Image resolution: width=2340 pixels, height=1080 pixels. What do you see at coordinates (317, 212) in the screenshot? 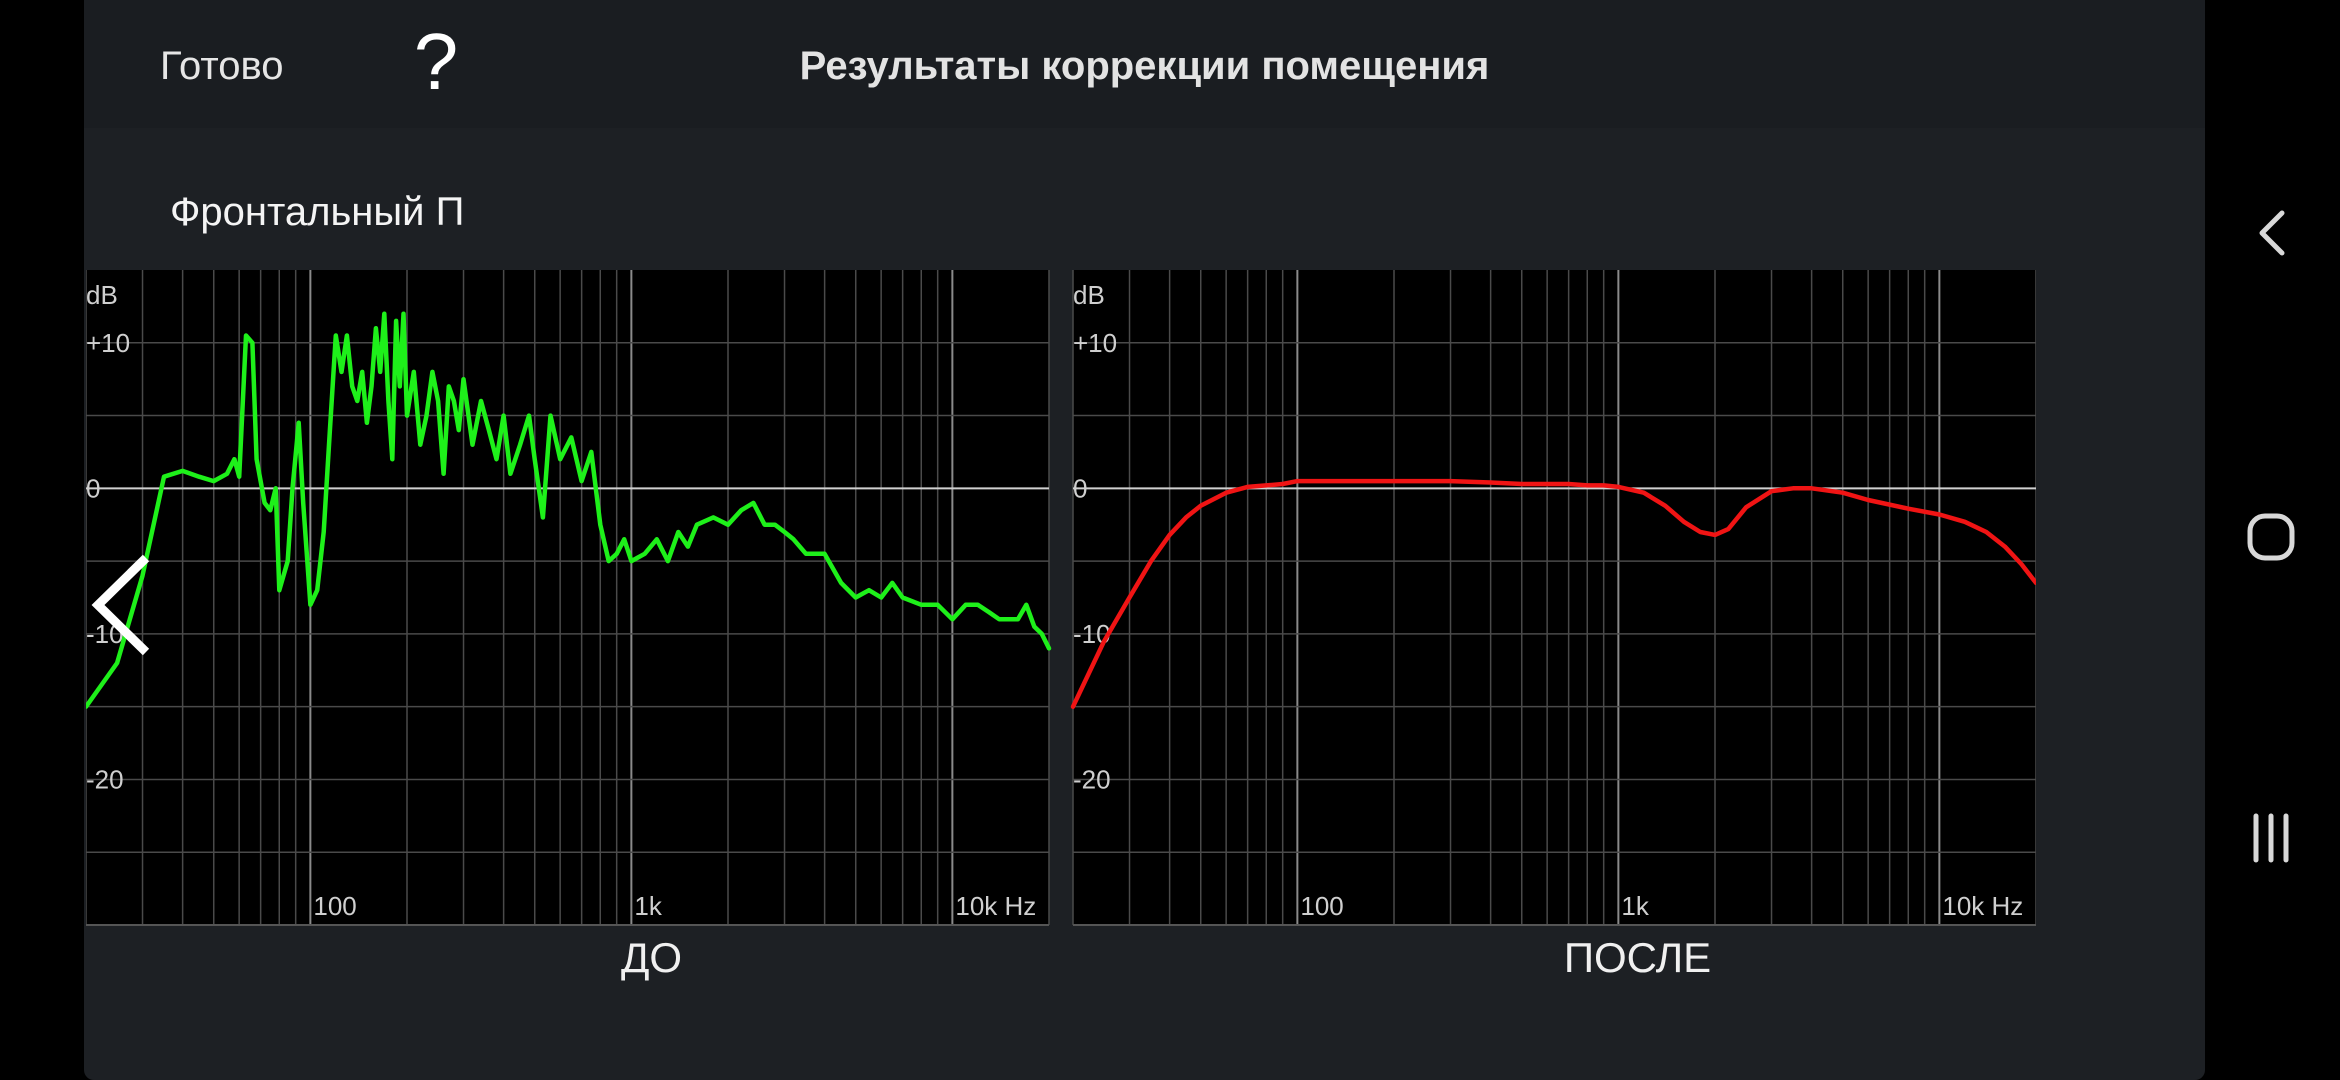
I see `speaker-title: Фронтальный П` at bounding box center [317, 212].